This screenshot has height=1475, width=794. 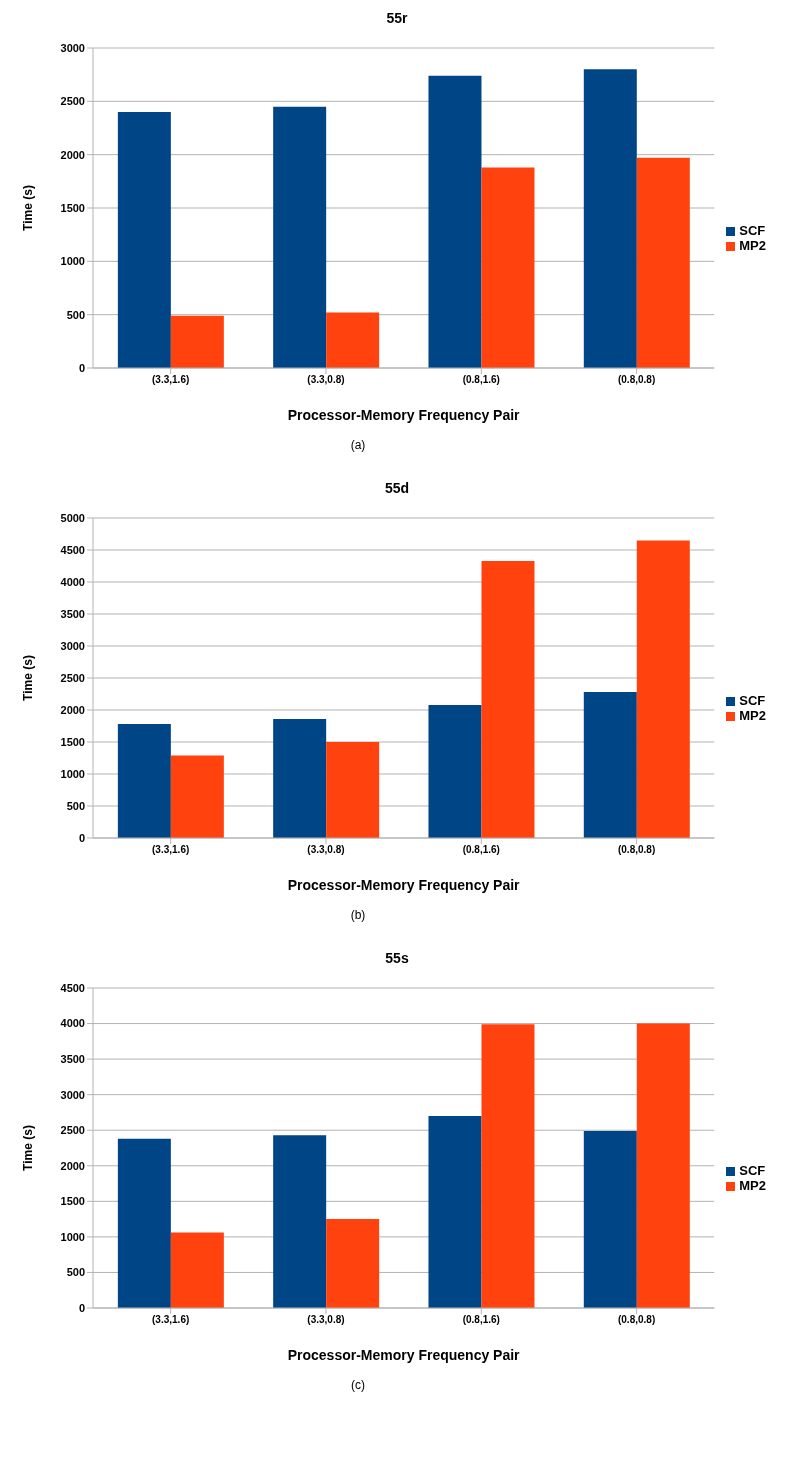 I want to click on text: (b), so click(x=358, y=916).